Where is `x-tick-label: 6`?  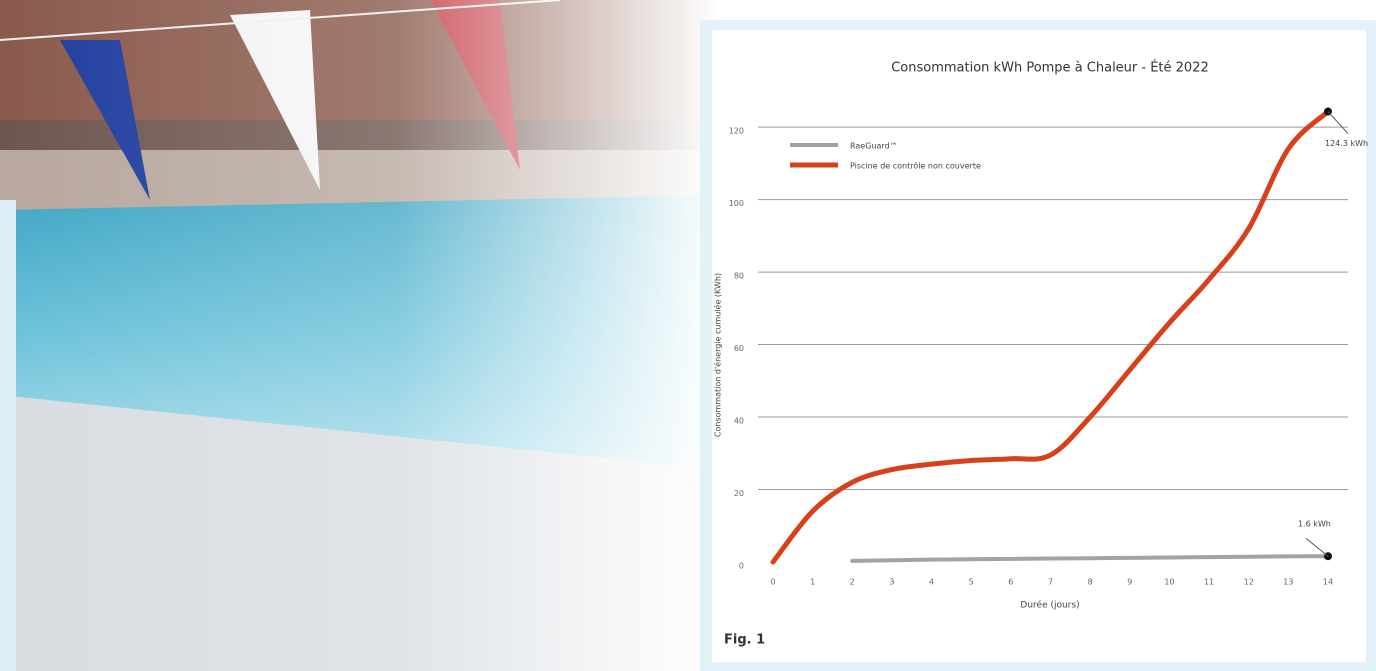
x-tick-label: 6 is located at coordinates (1010, 582).